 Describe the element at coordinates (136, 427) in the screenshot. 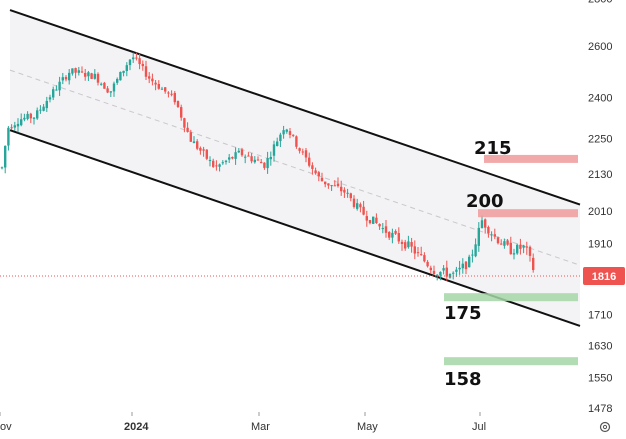

I see `x-tick-label: 2024` at that location.